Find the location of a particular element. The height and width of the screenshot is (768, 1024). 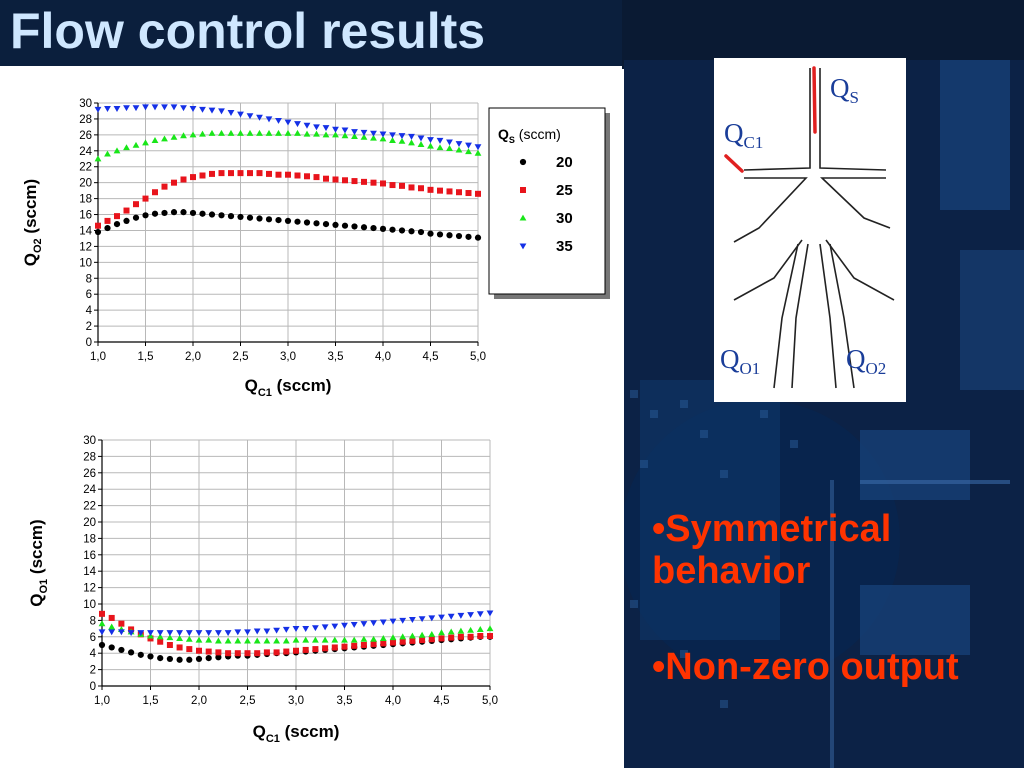

flow-diagram-drawing: QS QC1 QO1 QO2 is located at coordinates (807, 227).